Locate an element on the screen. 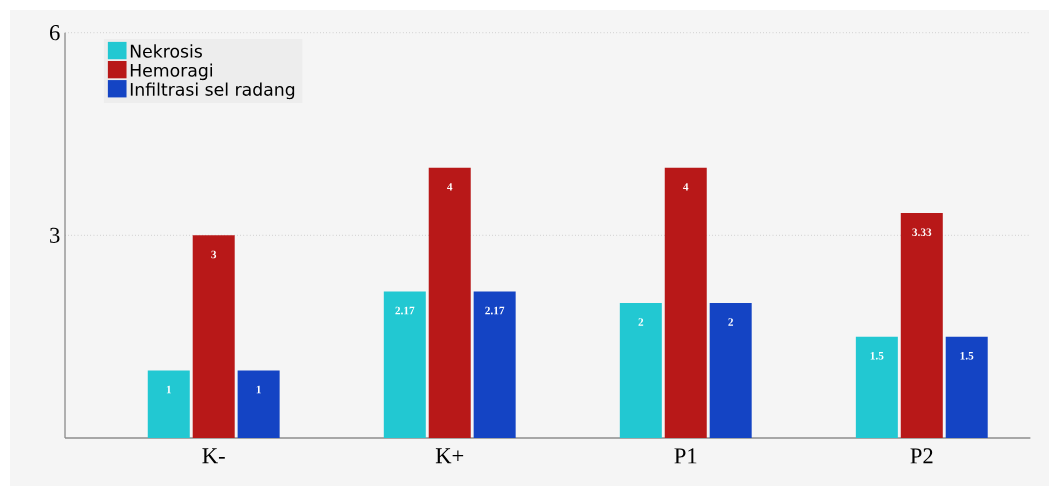  x-tick-label: P2 is located at coordinates (921, 456).